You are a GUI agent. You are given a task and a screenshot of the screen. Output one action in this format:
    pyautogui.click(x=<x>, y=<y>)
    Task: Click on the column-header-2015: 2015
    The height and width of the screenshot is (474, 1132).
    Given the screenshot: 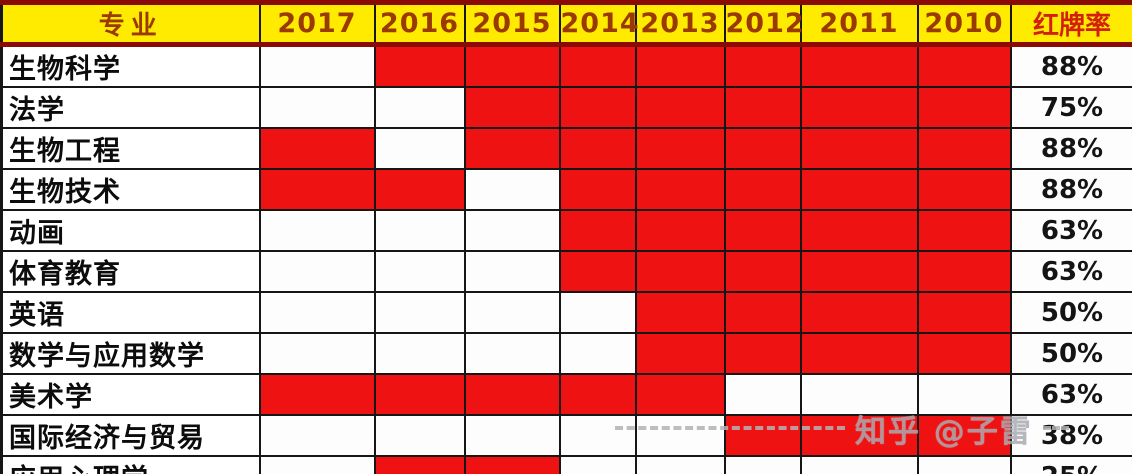 What is the action you would take?
    pyautogui.click(x=512, y=24)
    